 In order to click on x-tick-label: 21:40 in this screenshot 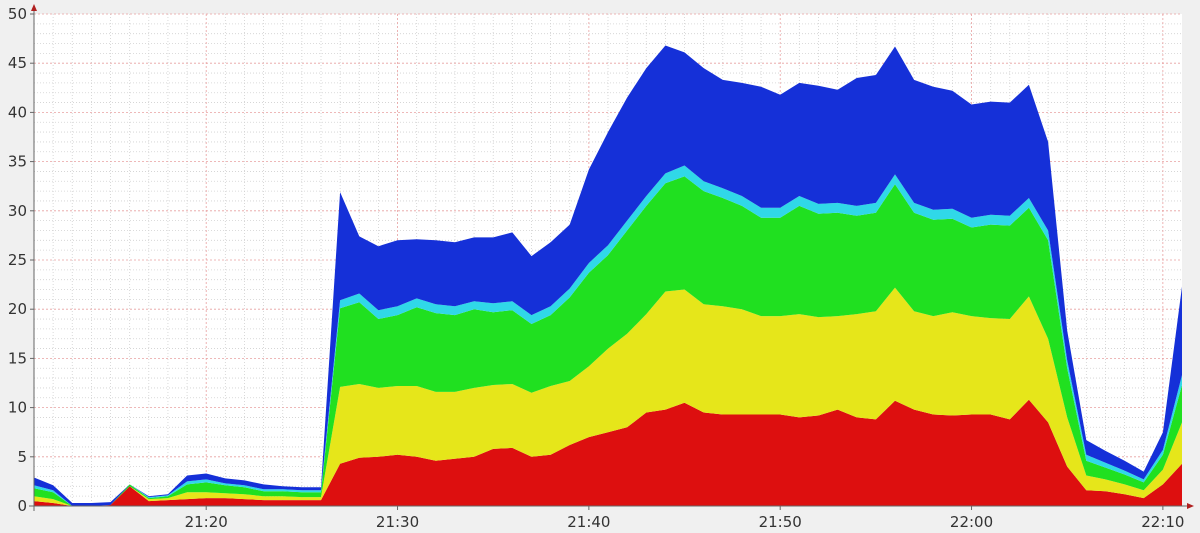, I will do `click(588, 522)`.